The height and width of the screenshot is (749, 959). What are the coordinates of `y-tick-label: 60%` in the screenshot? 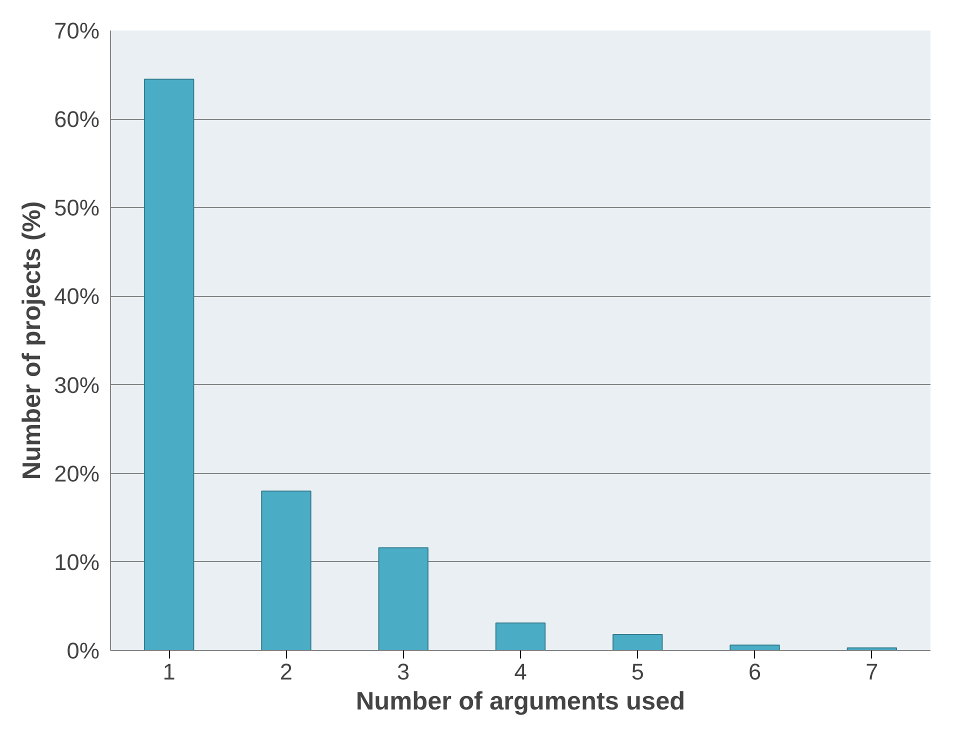 It's located at (77, 119).